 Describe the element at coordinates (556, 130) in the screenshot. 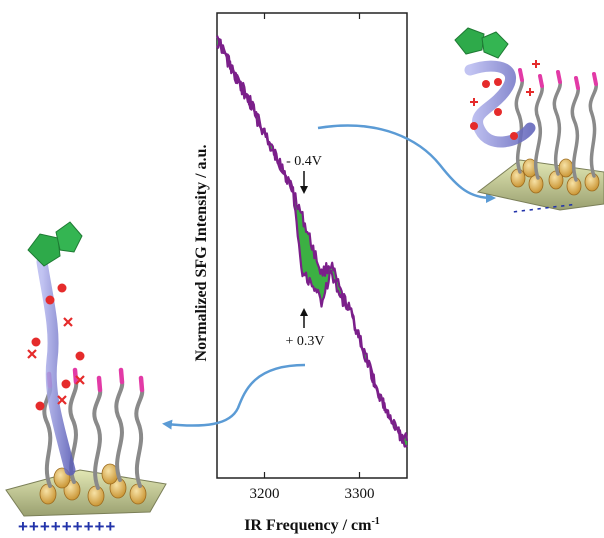

I see `right-chains` at that location.